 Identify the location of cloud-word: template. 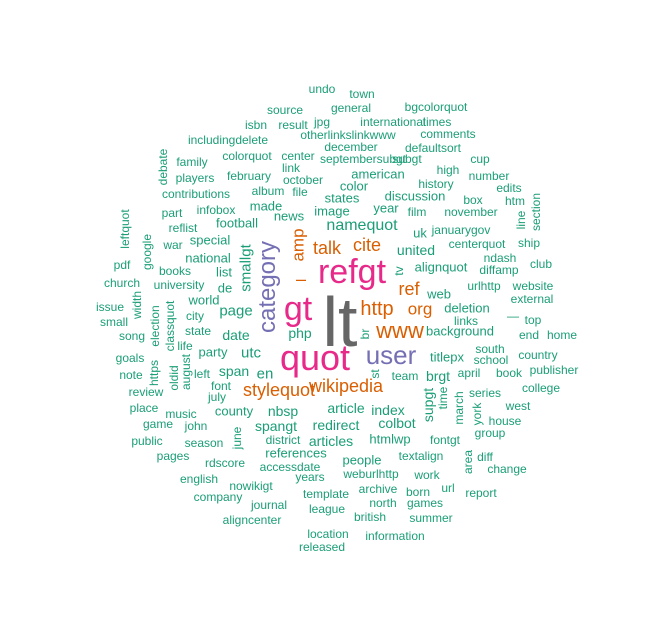
(326, 494).